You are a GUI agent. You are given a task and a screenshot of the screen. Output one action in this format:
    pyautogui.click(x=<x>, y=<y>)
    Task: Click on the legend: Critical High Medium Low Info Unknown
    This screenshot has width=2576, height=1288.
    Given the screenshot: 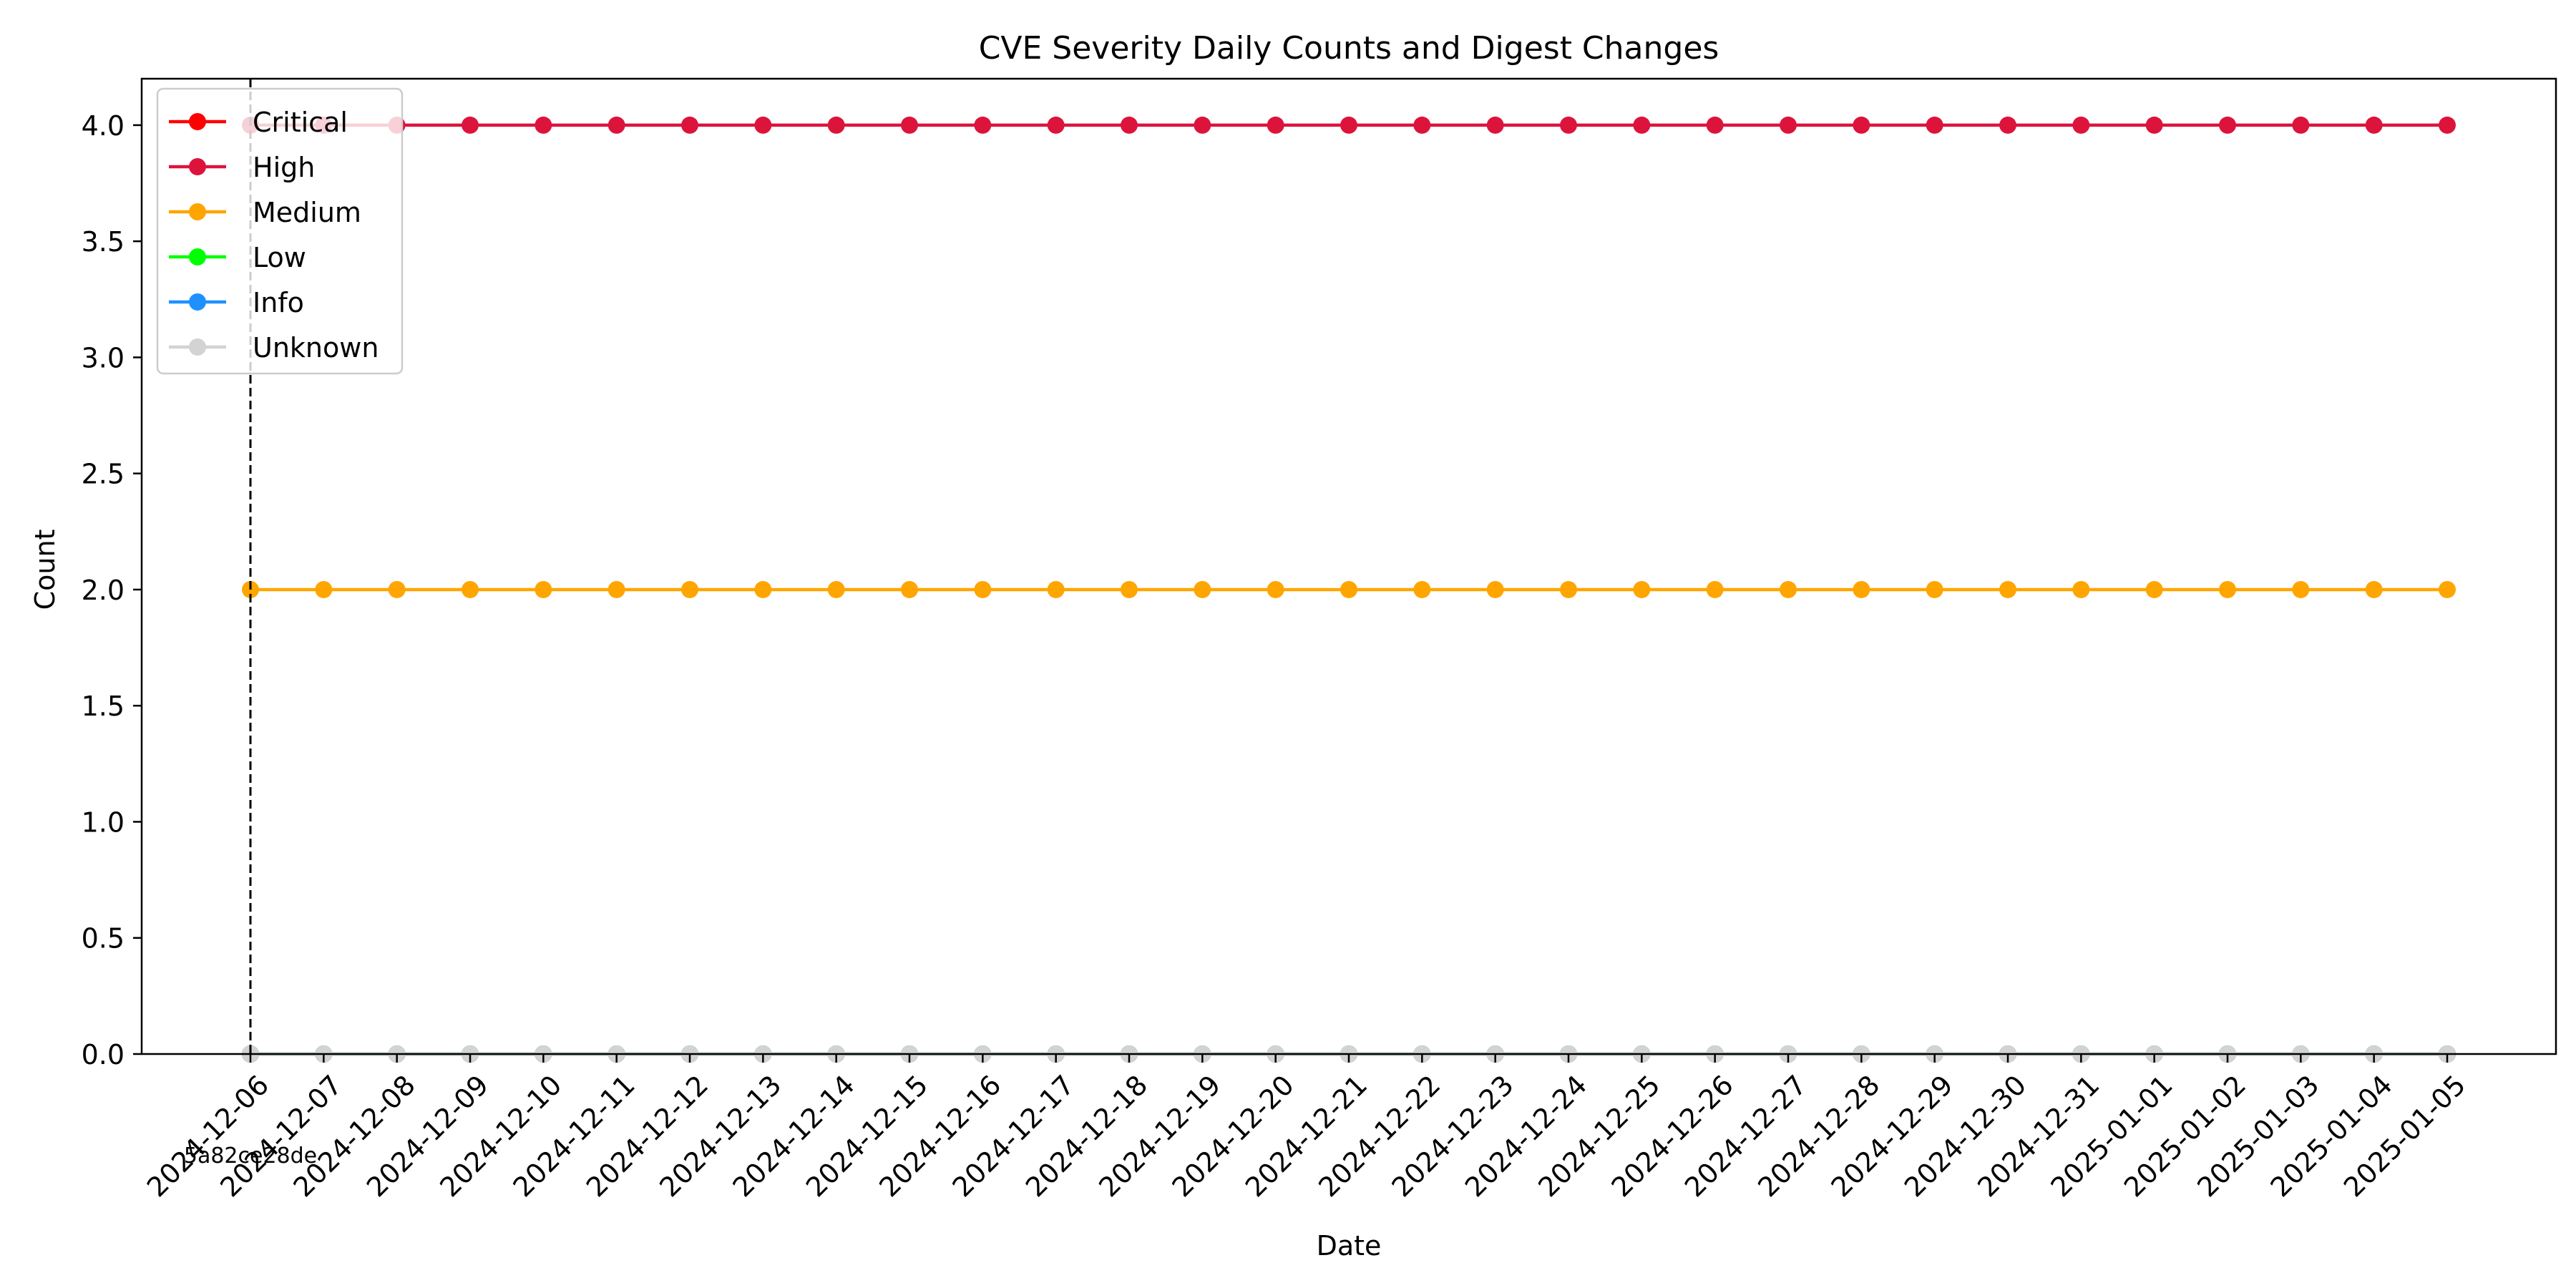 What is the action you would take?
    pyautogui.click(x=280, y=231)
    